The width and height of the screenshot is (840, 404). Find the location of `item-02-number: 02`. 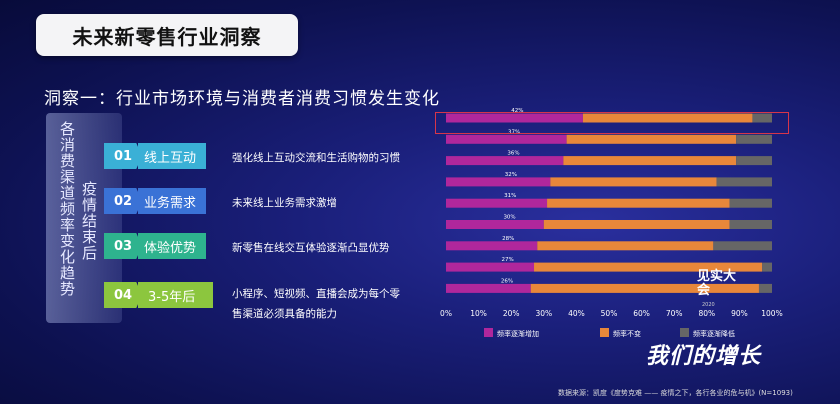

item-02-number: 02 is located at coordinates (123, 201).